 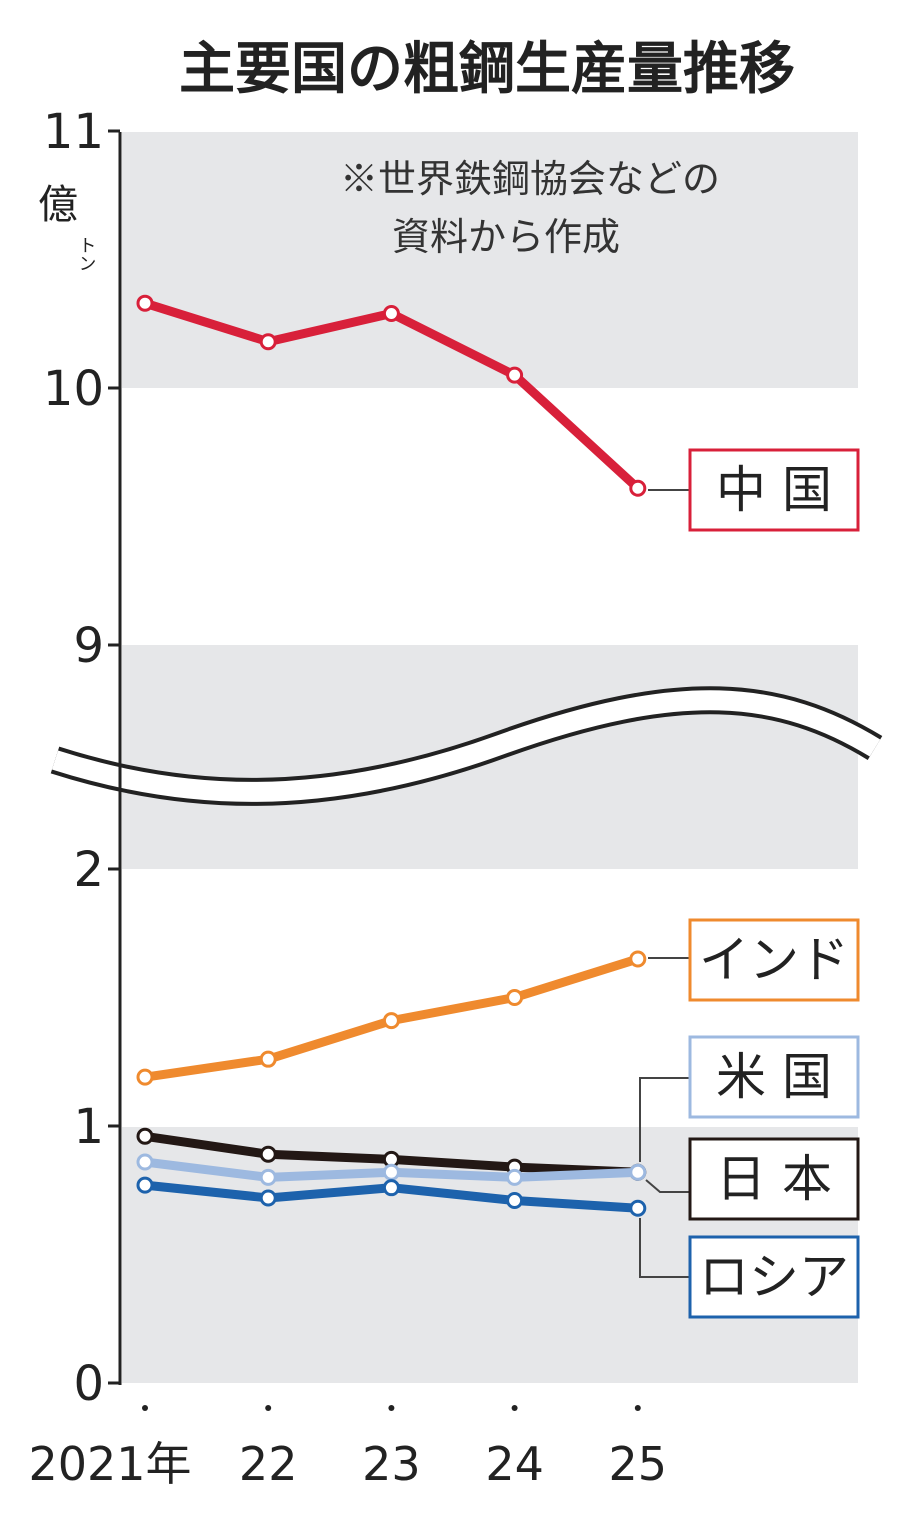 What do you see at coordinates (466, 746) in the screenshot?
I see `axis-break` at bounding box center [466, 746].